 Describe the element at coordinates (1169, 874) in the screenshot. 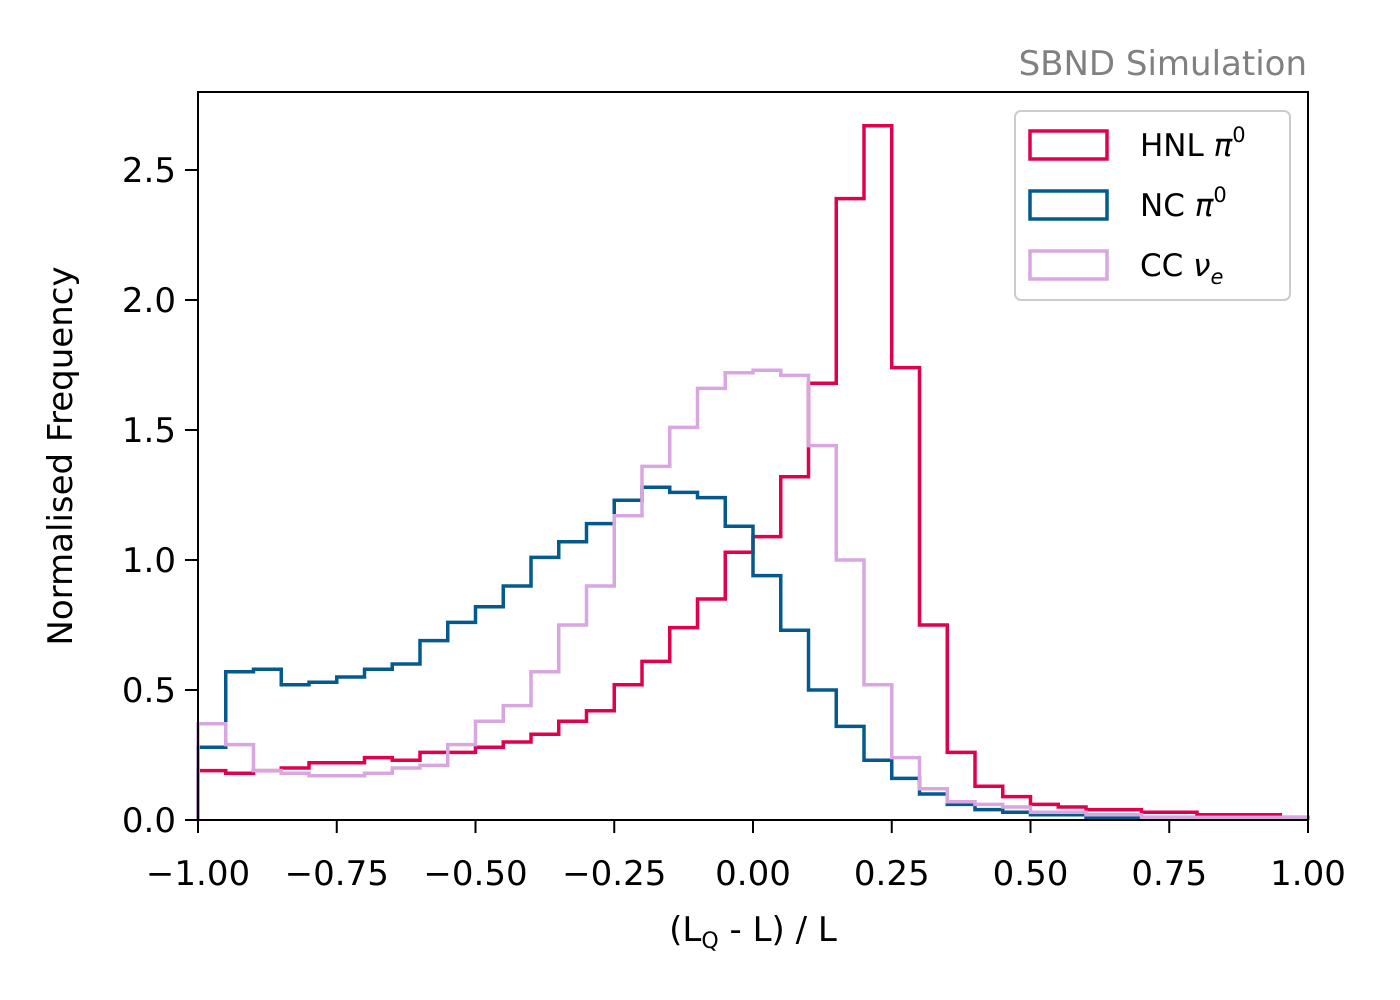

I see `x-tick-label: 0.75` at that location.